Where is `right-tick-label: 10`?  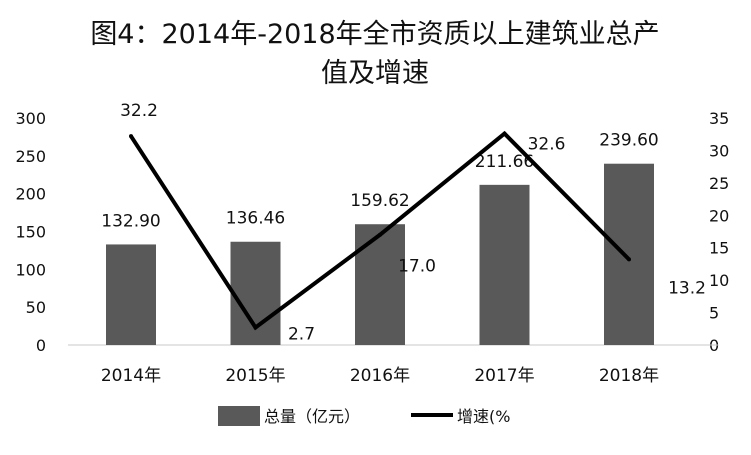
right-tick-label: 10 is located at coordinates (719, 280).